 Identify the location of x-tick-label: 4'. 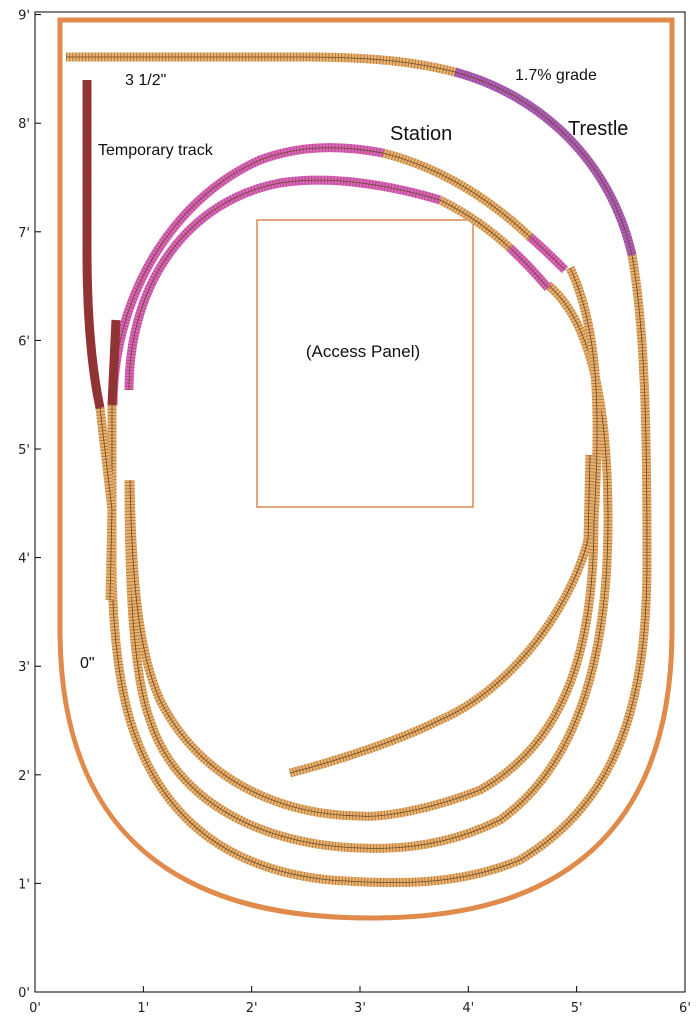
(468, 1008).